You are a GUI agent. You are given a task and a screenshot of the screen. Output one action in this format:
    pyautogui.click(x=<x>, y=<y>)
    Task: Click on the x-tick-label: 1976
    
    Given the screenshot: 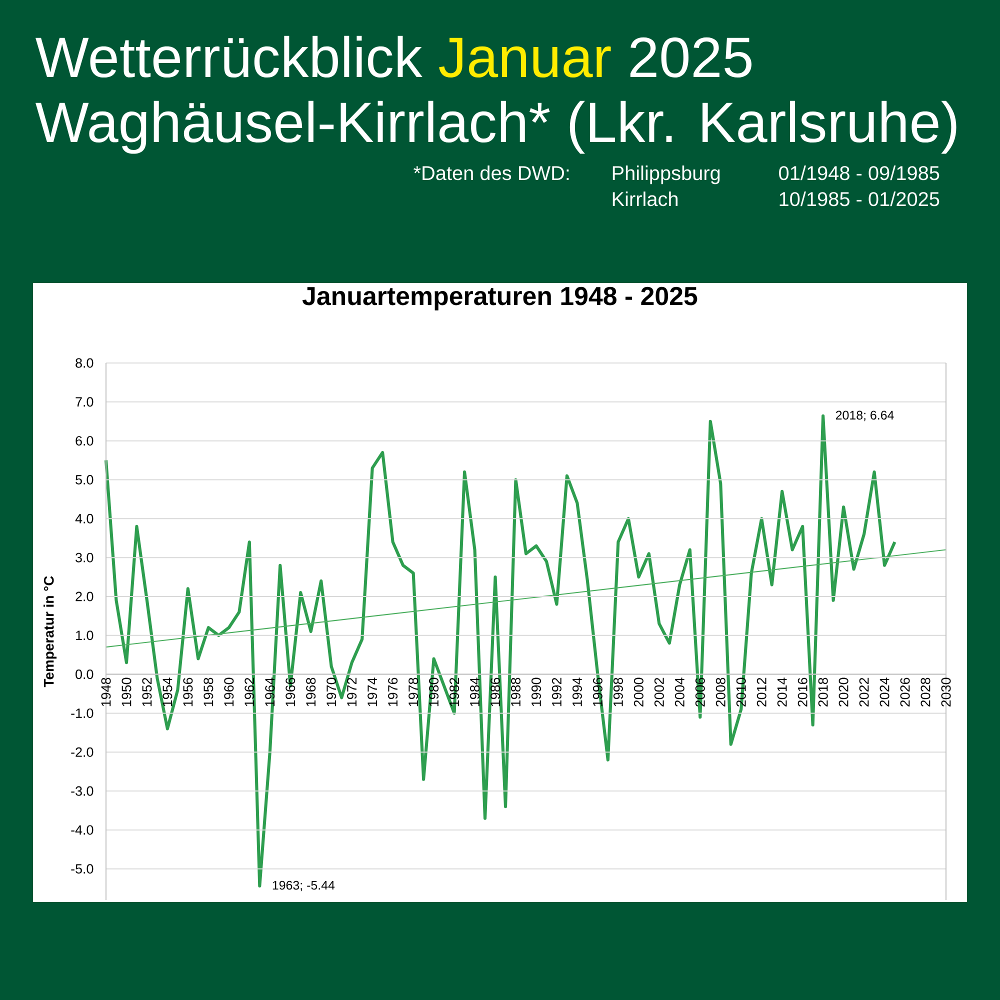 What is the action you would take?
    pyautogui.click(x=393, y=692)
    